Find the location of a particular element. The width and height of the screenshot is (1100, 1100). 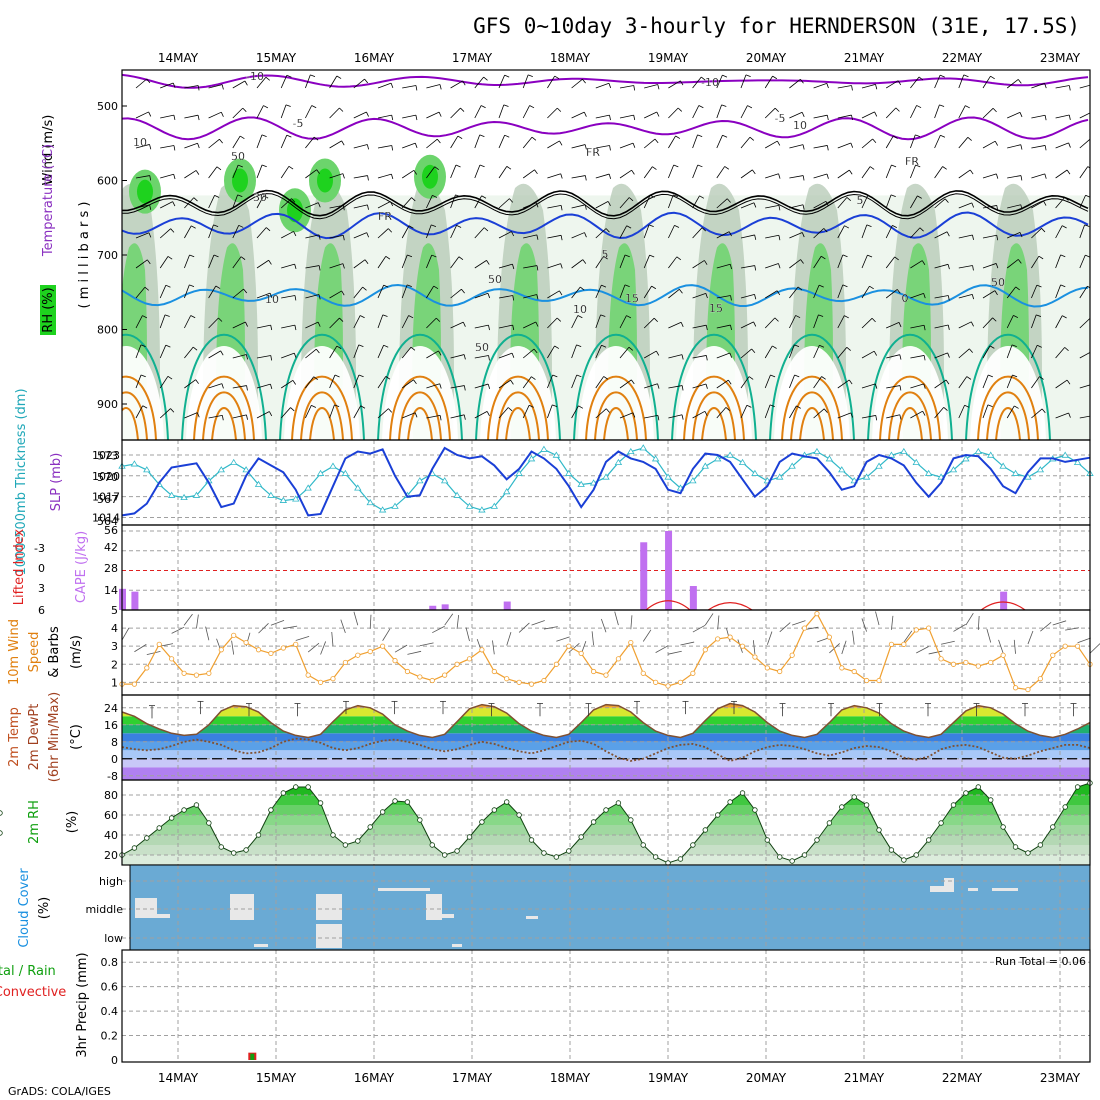

temp2m-panel: 24 16 8 0 -8 2m Temp 2m DewPt (6hr Min/Max) (°C) is located at coordinates (549, 737).